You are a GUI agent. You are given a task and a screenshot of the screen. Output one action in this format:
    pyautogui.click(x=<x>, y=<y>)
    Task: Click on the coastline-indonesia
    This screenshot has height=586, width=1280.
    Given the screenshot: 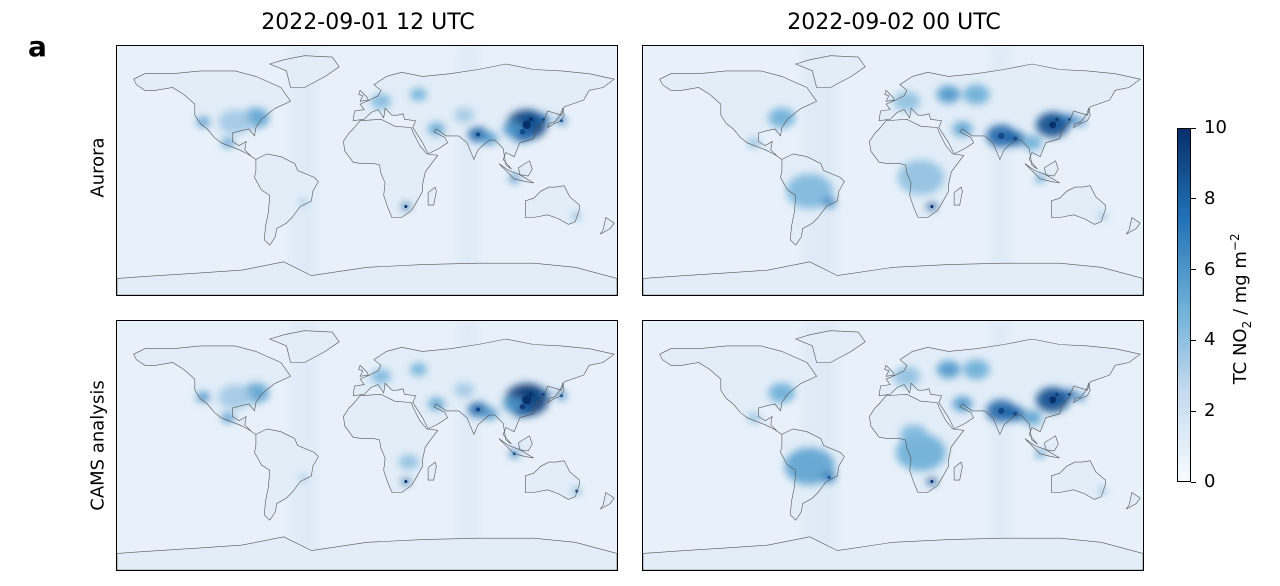 What is the action you would take?
    pyautogui.click(x=1042, y=173)
    